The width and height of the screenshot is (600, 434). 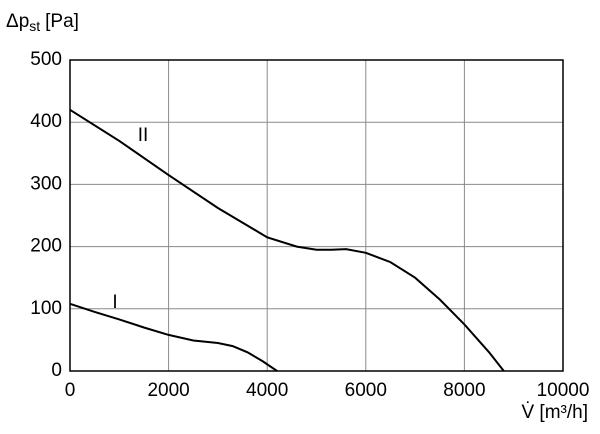 What do you see at coordinates (34, 26) in the screenshot?
I see `y-label-sub: st` at bounding box center [34, 26].